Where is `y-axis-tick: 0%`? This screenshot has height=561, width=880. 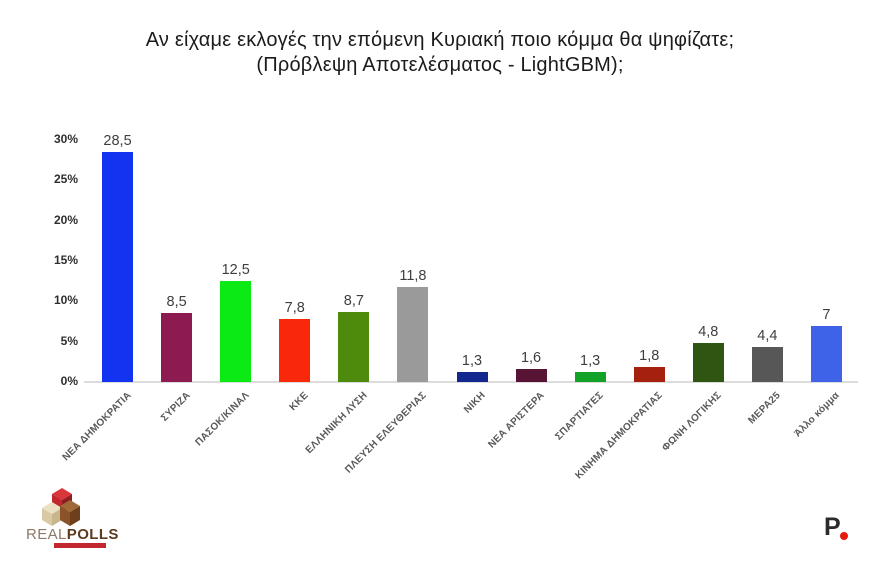
y-axis-tick: 0% is located at coordinates (69, 381).